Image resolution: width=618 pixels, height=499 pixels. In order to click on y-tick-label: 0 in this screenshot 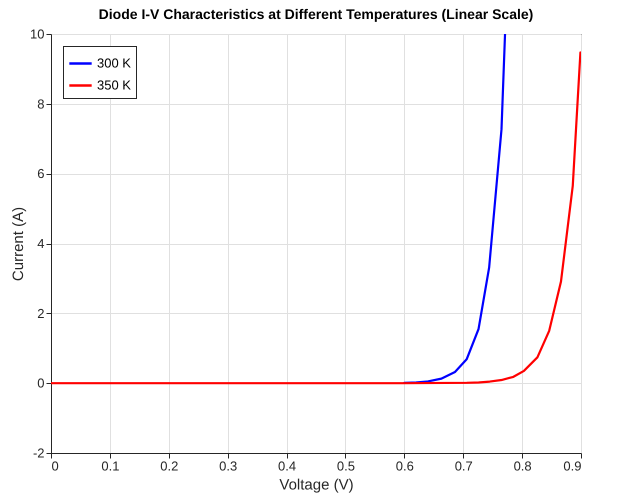, I will do `click(40, 383)`.